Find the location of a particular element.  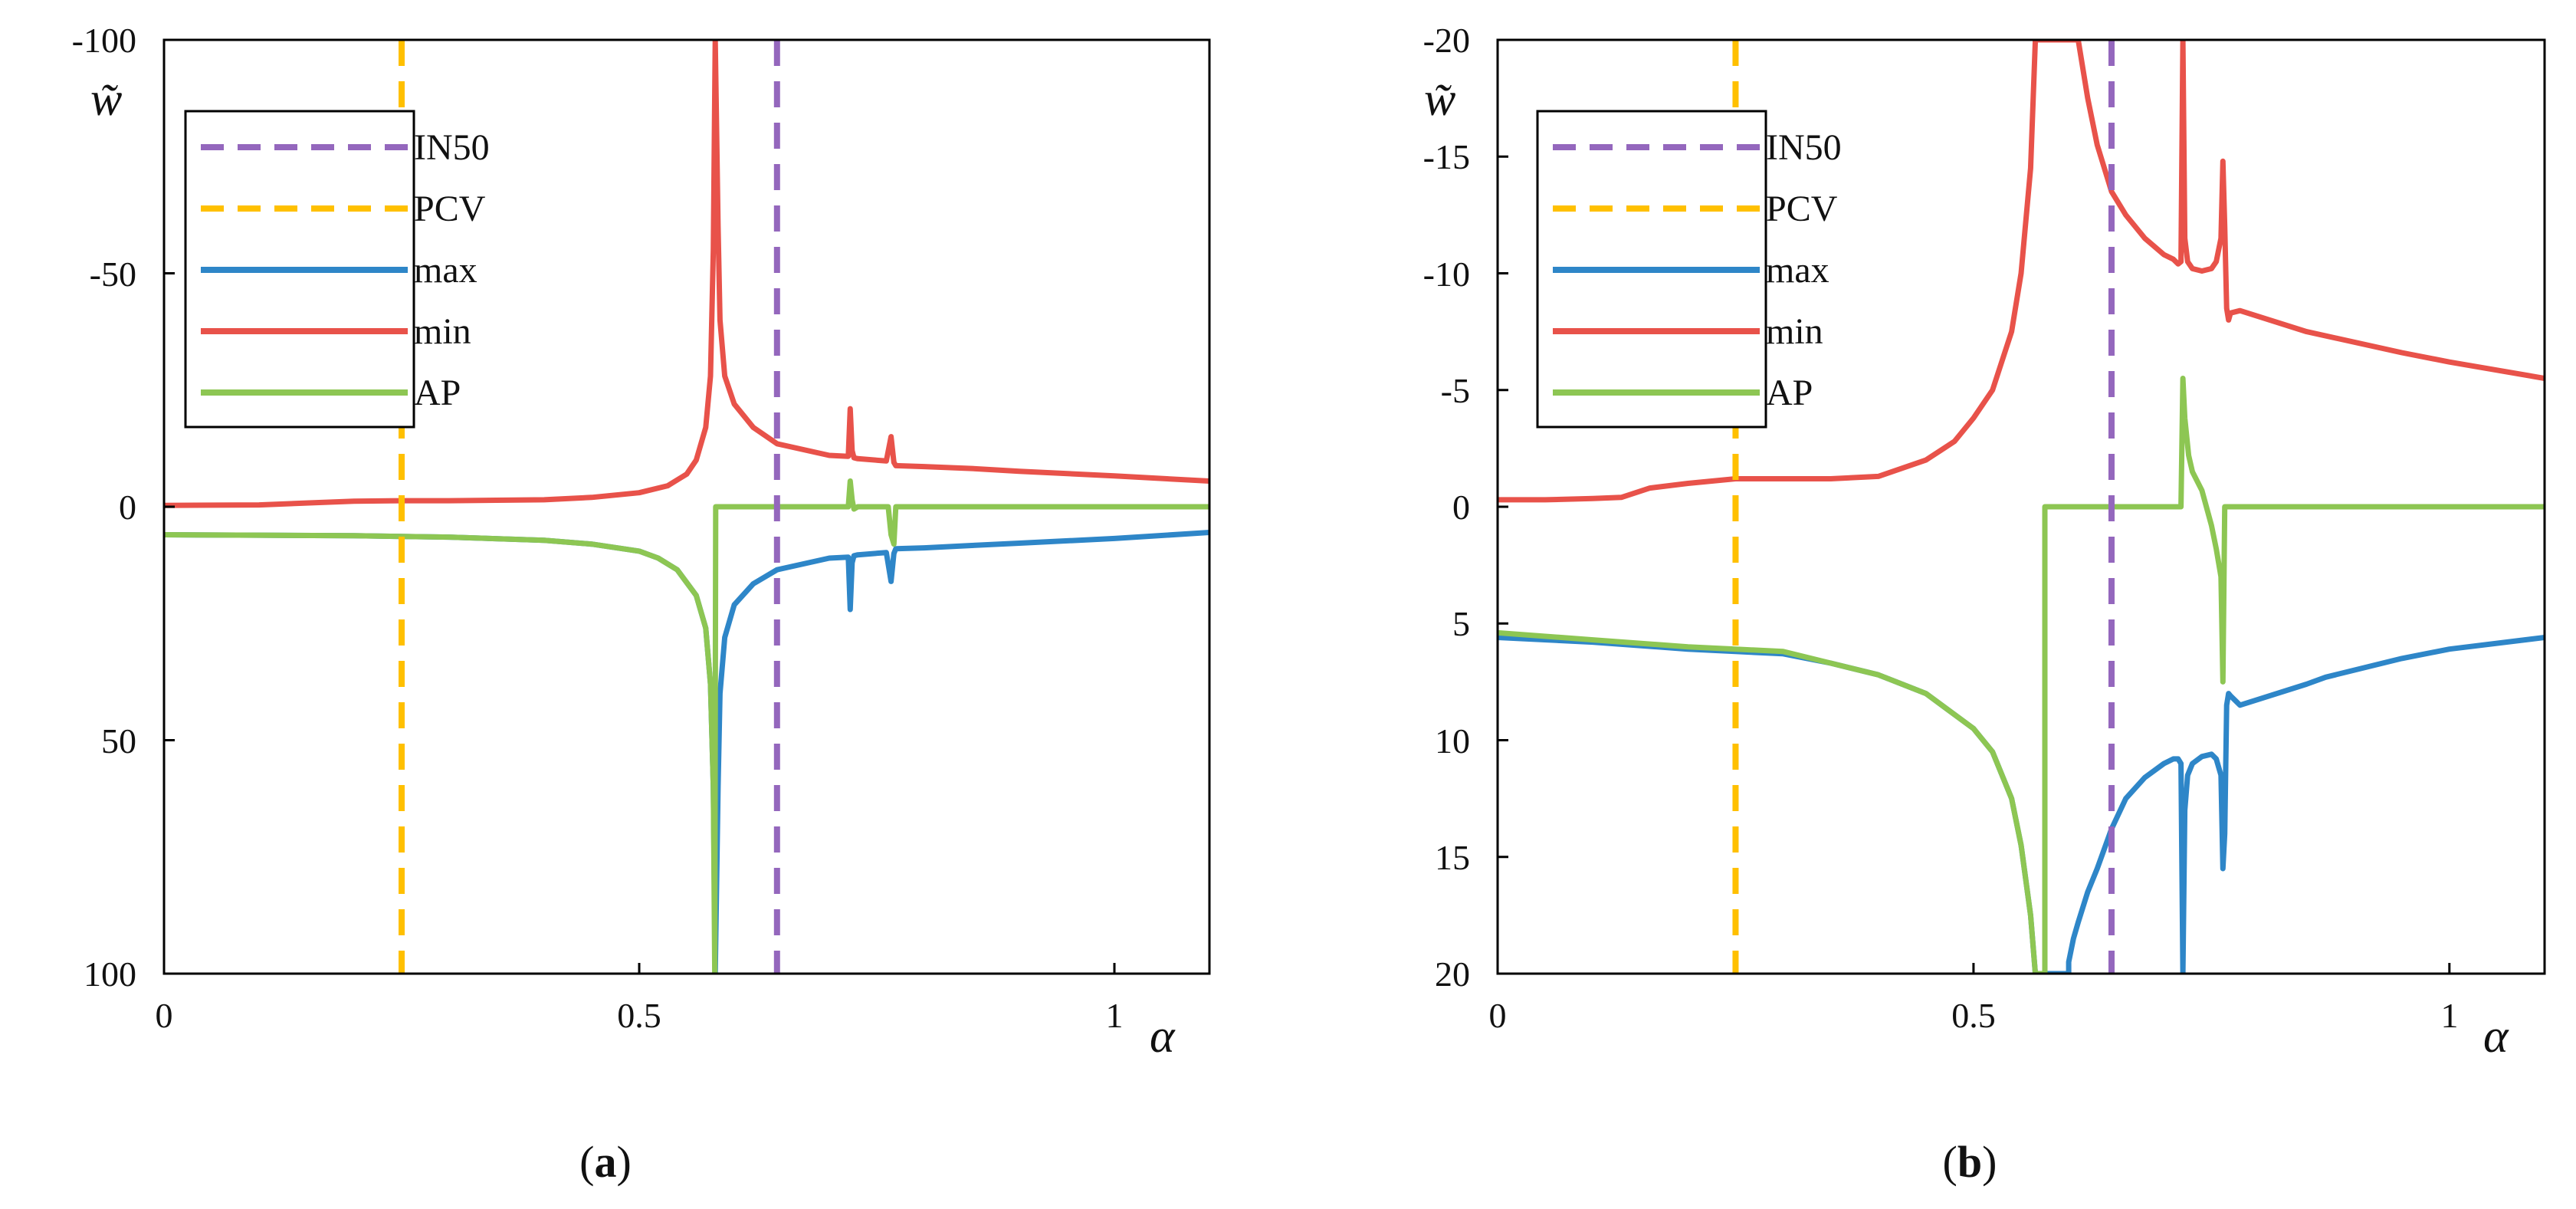

panel-b-y-tick-label: 5 is located at coordinates (1461, 623).